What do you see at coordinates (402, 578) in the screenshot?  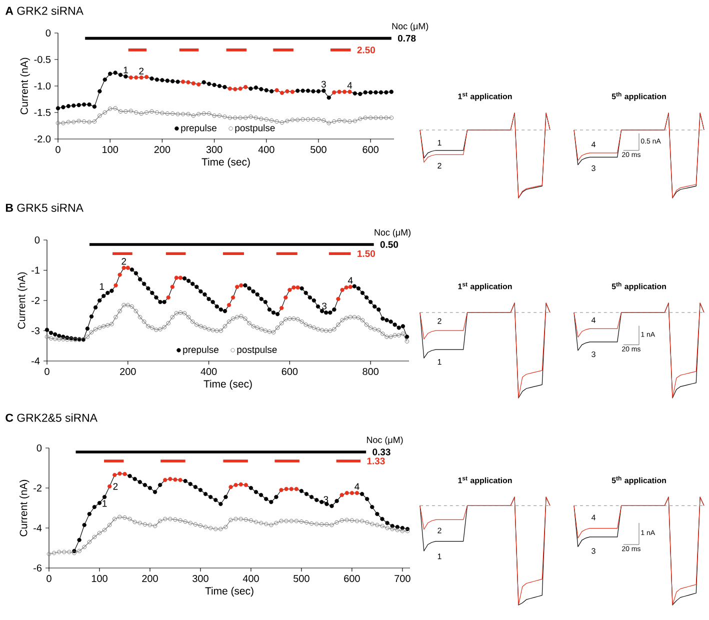 I see `x-tick-label: 700` at bounding box center [402, 578].